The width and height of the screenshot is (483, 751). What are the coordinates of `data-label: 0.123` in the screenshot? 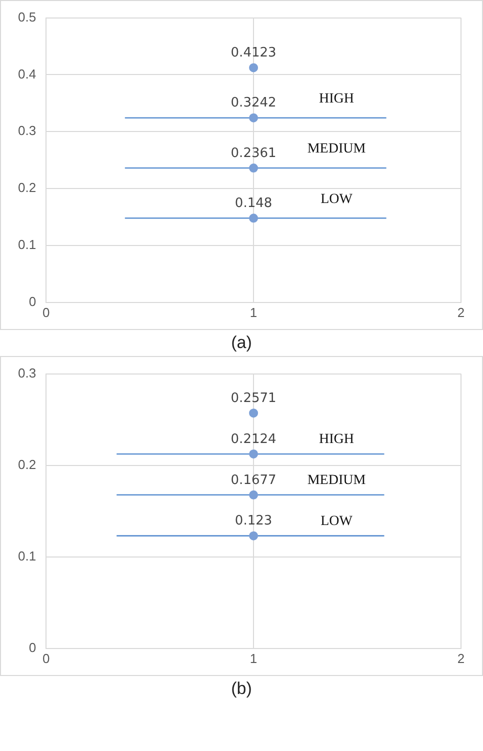 It's located at (253, 521).